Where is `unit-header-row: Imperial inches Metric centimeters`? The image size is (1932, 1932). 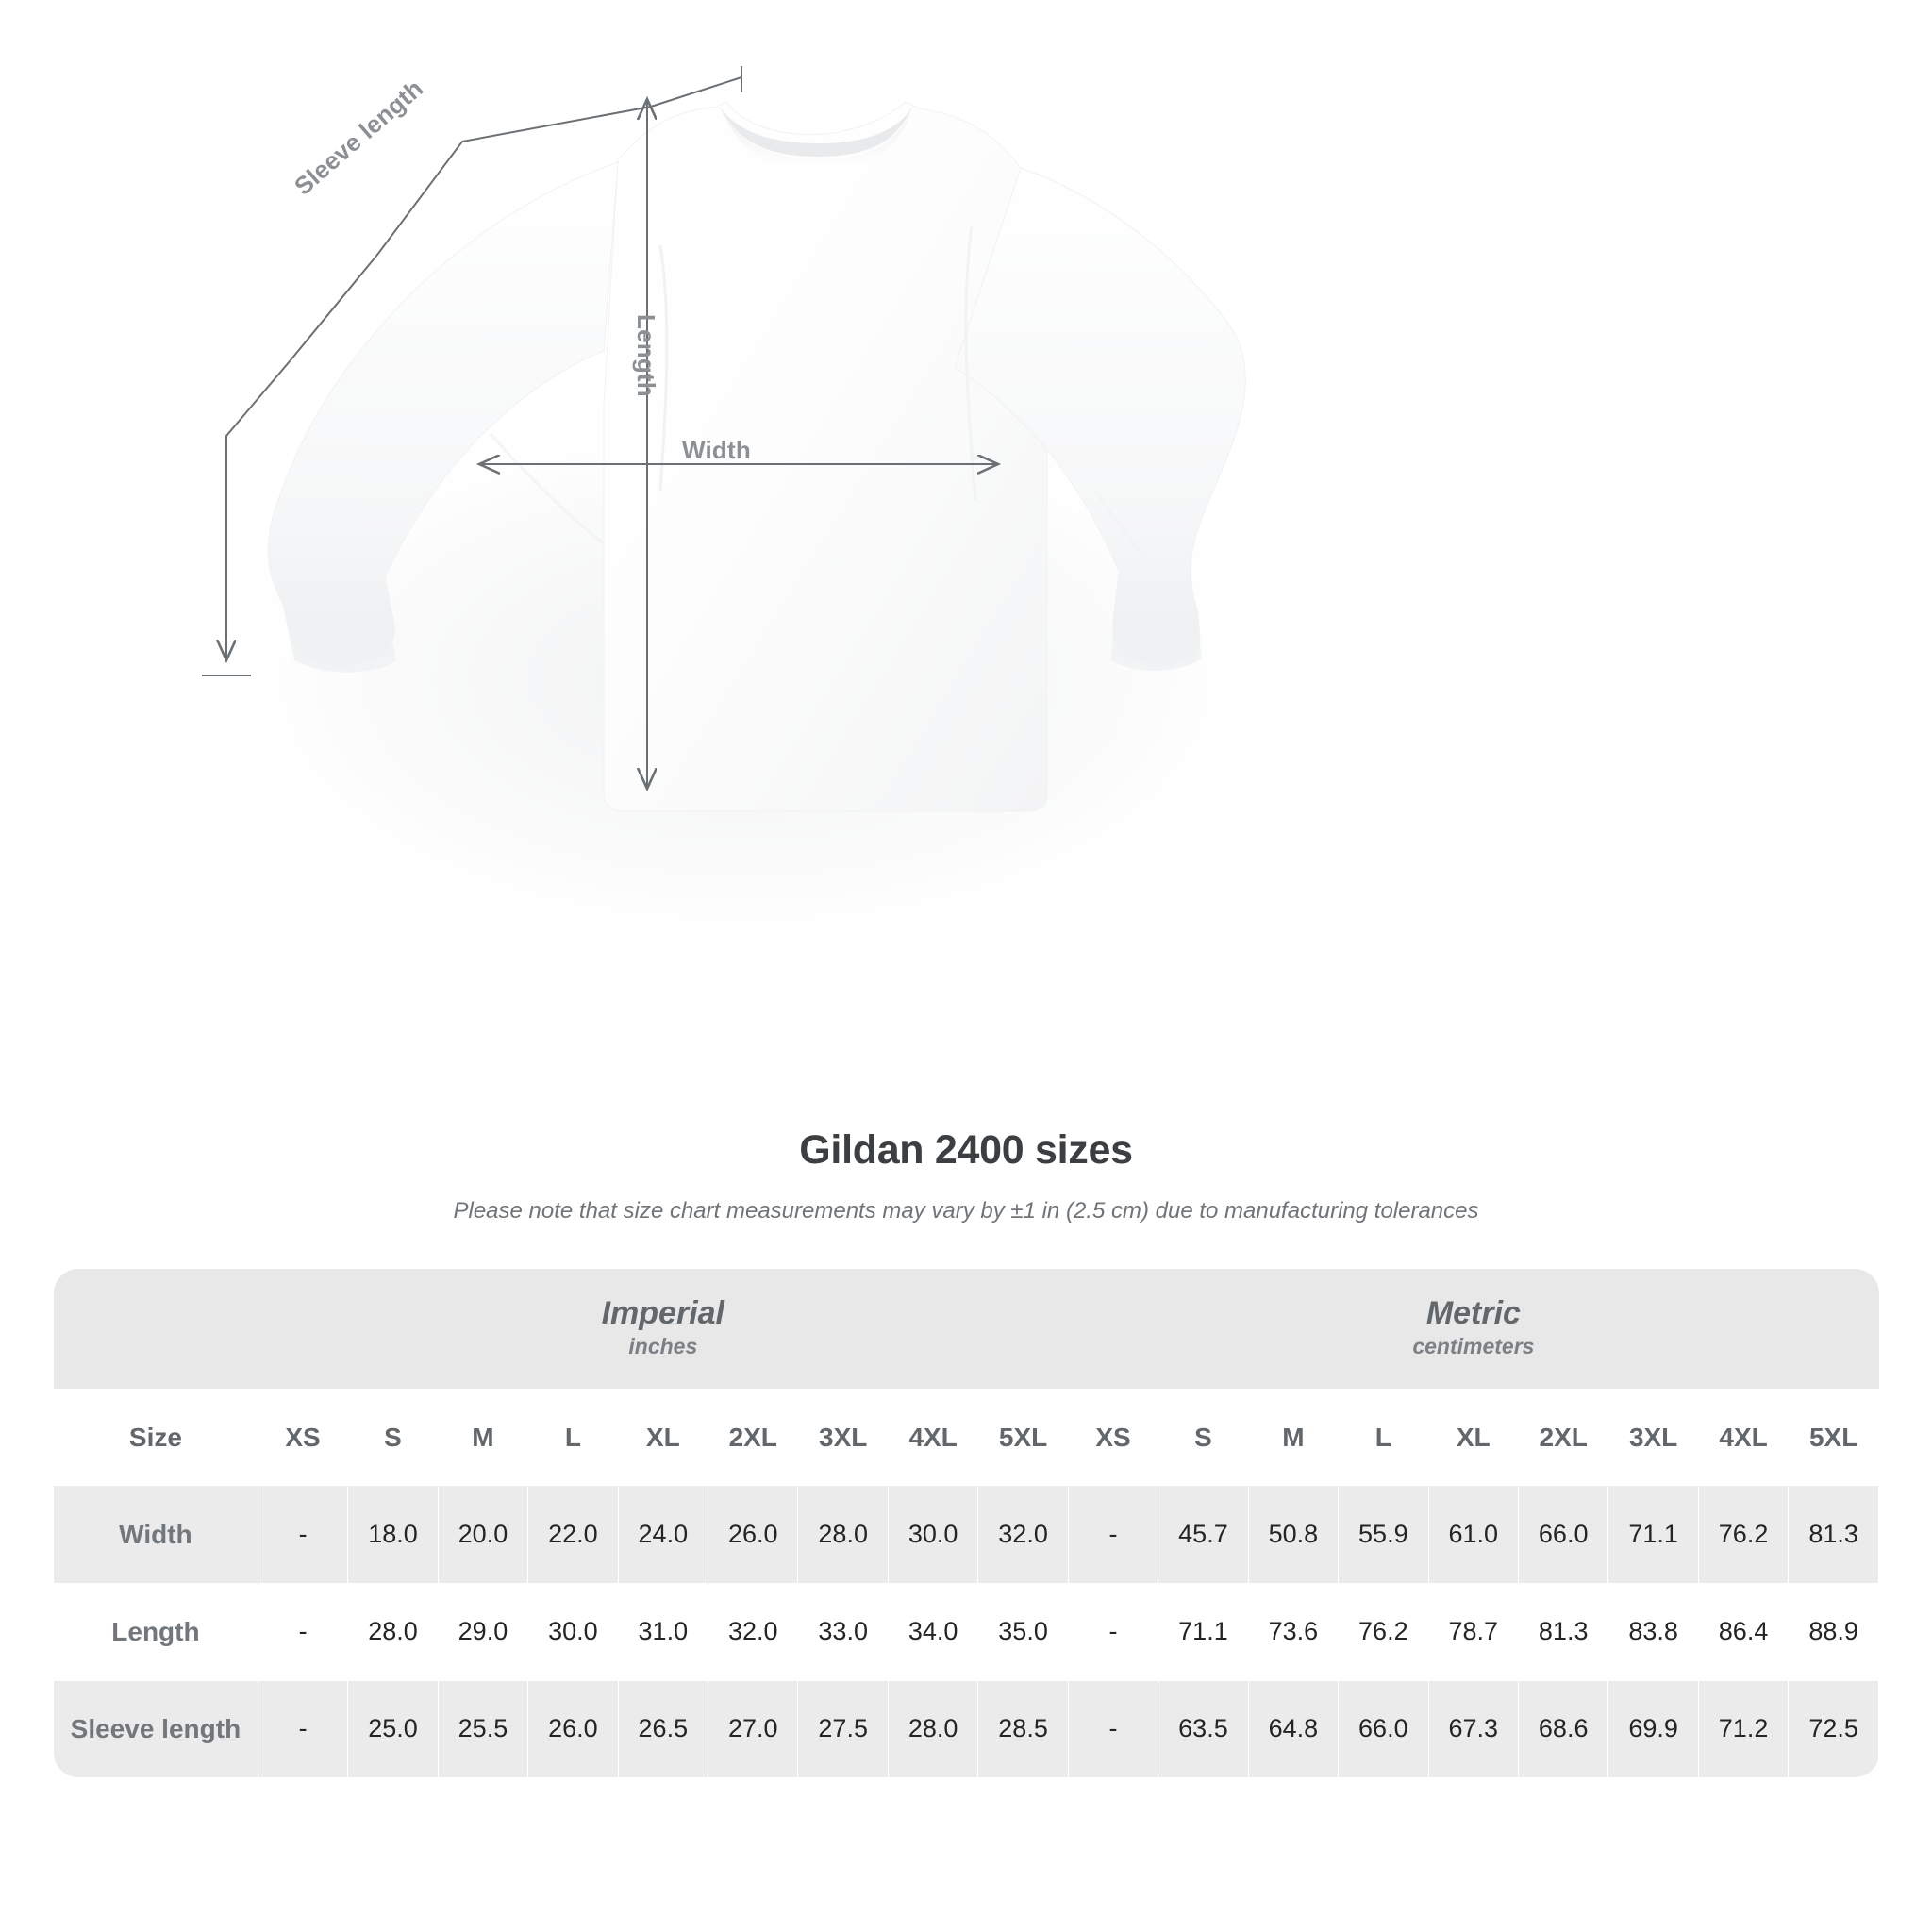 unit-header-row: Imperial inches Metric centimeters is located at coordinates (966, 1329).